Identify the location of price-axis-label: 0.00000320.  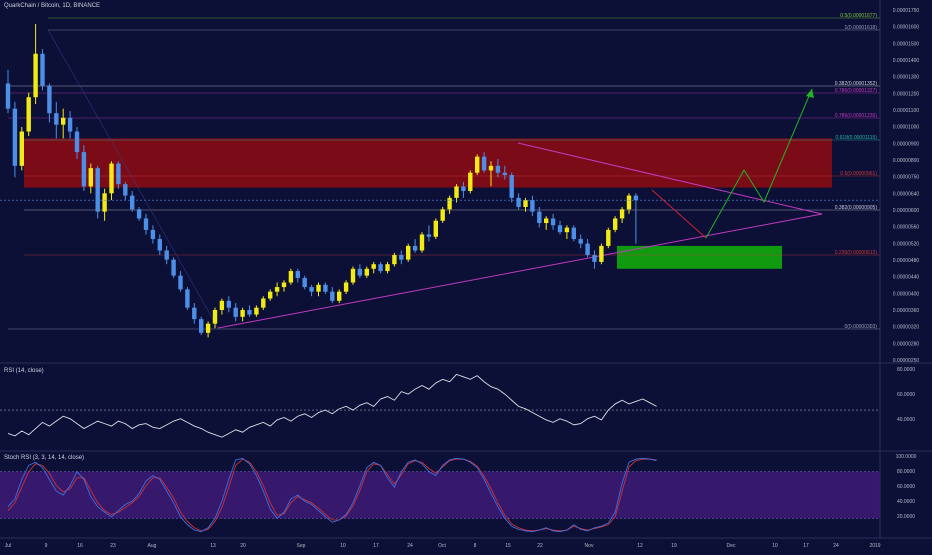
(906, 328).